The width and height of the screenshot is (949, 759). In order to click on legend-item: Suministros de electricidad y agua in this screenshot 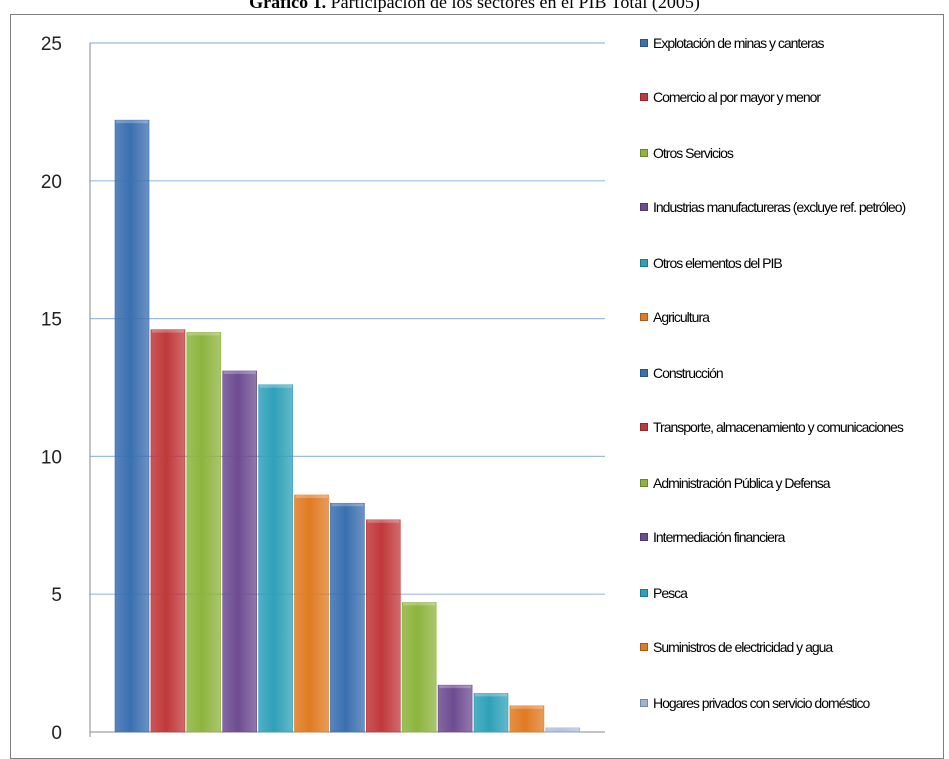, I will do `click(789, 647)`.